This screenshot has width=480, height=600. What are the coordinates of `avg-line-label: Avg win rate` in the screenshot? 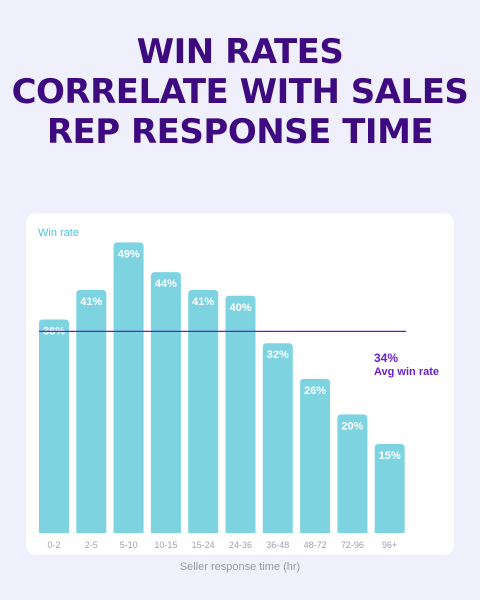 It's located at (406, 372).